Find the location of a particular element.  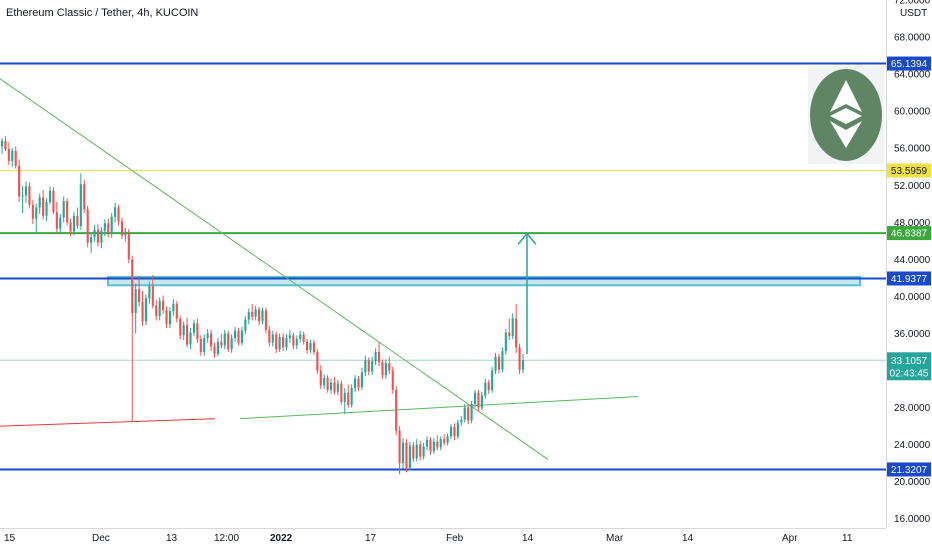

target-arrow-head is located at coordinates (527, 238).